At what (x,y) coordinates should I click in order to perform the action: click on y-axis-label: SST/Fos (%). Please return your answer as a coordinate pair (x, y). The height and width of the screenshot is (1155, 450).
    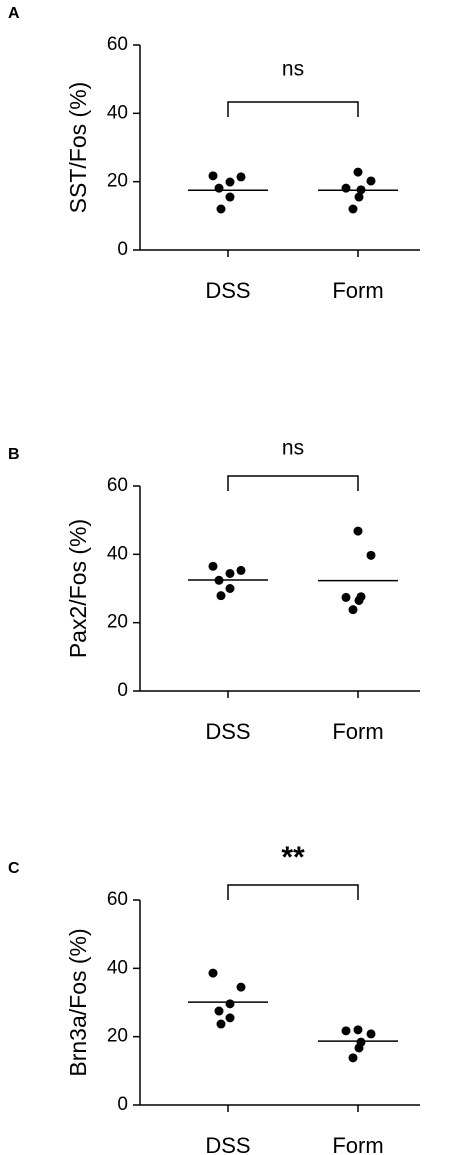
    Looking at the image, I should click on (78, 148).